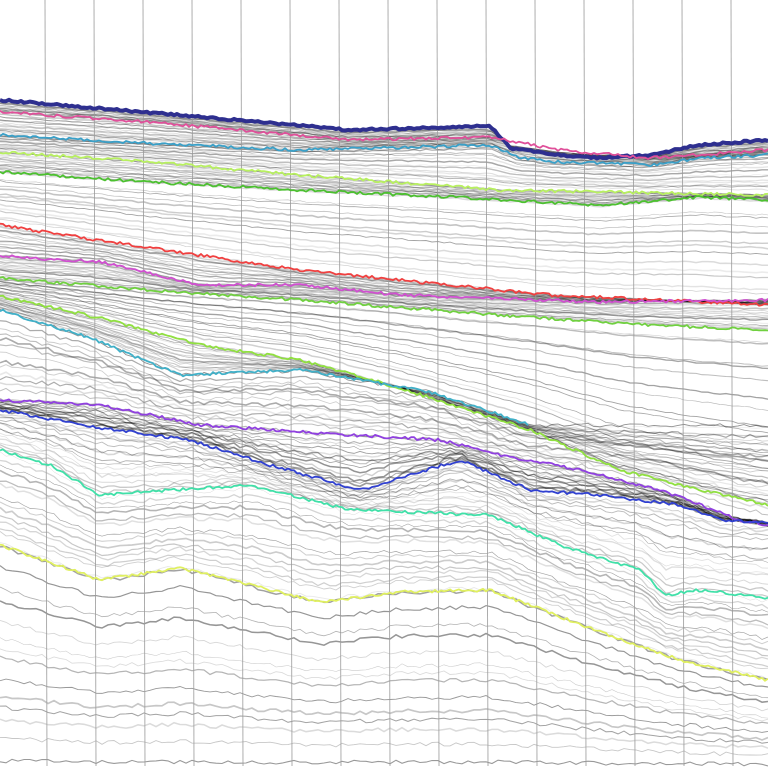 The width and height of the screenshot is (768, 768). I want to click on horizon-h1, so click(384, 129).